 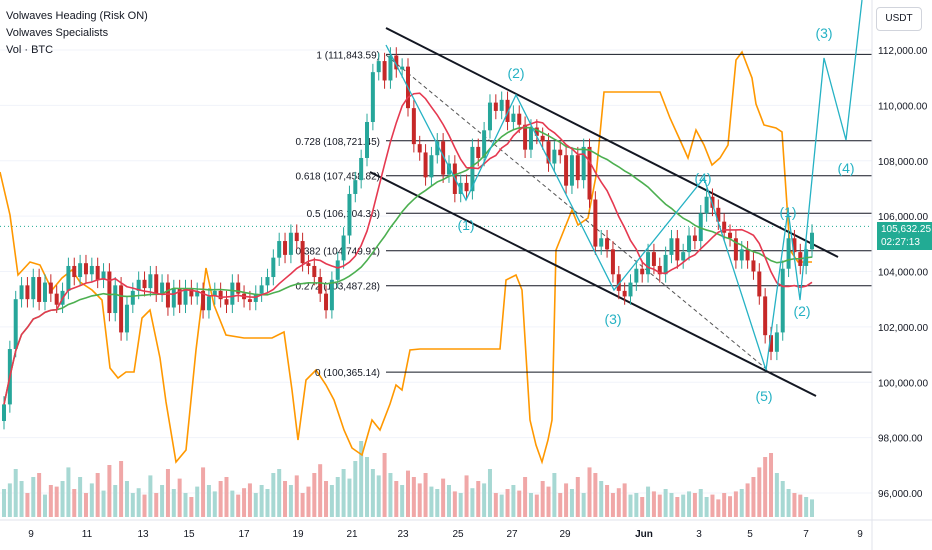 I want to click on time-tick: 5, so click(x=750, y=534).